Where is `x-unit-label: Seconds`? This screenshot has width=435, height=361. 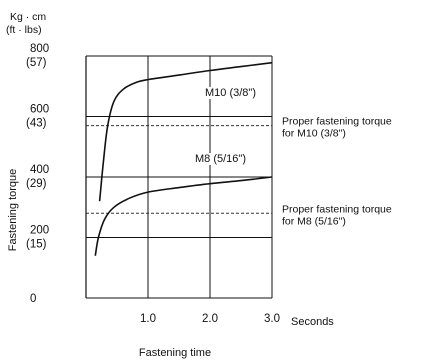
x-unit-label: Seconds is located at coordinates (312, 322).